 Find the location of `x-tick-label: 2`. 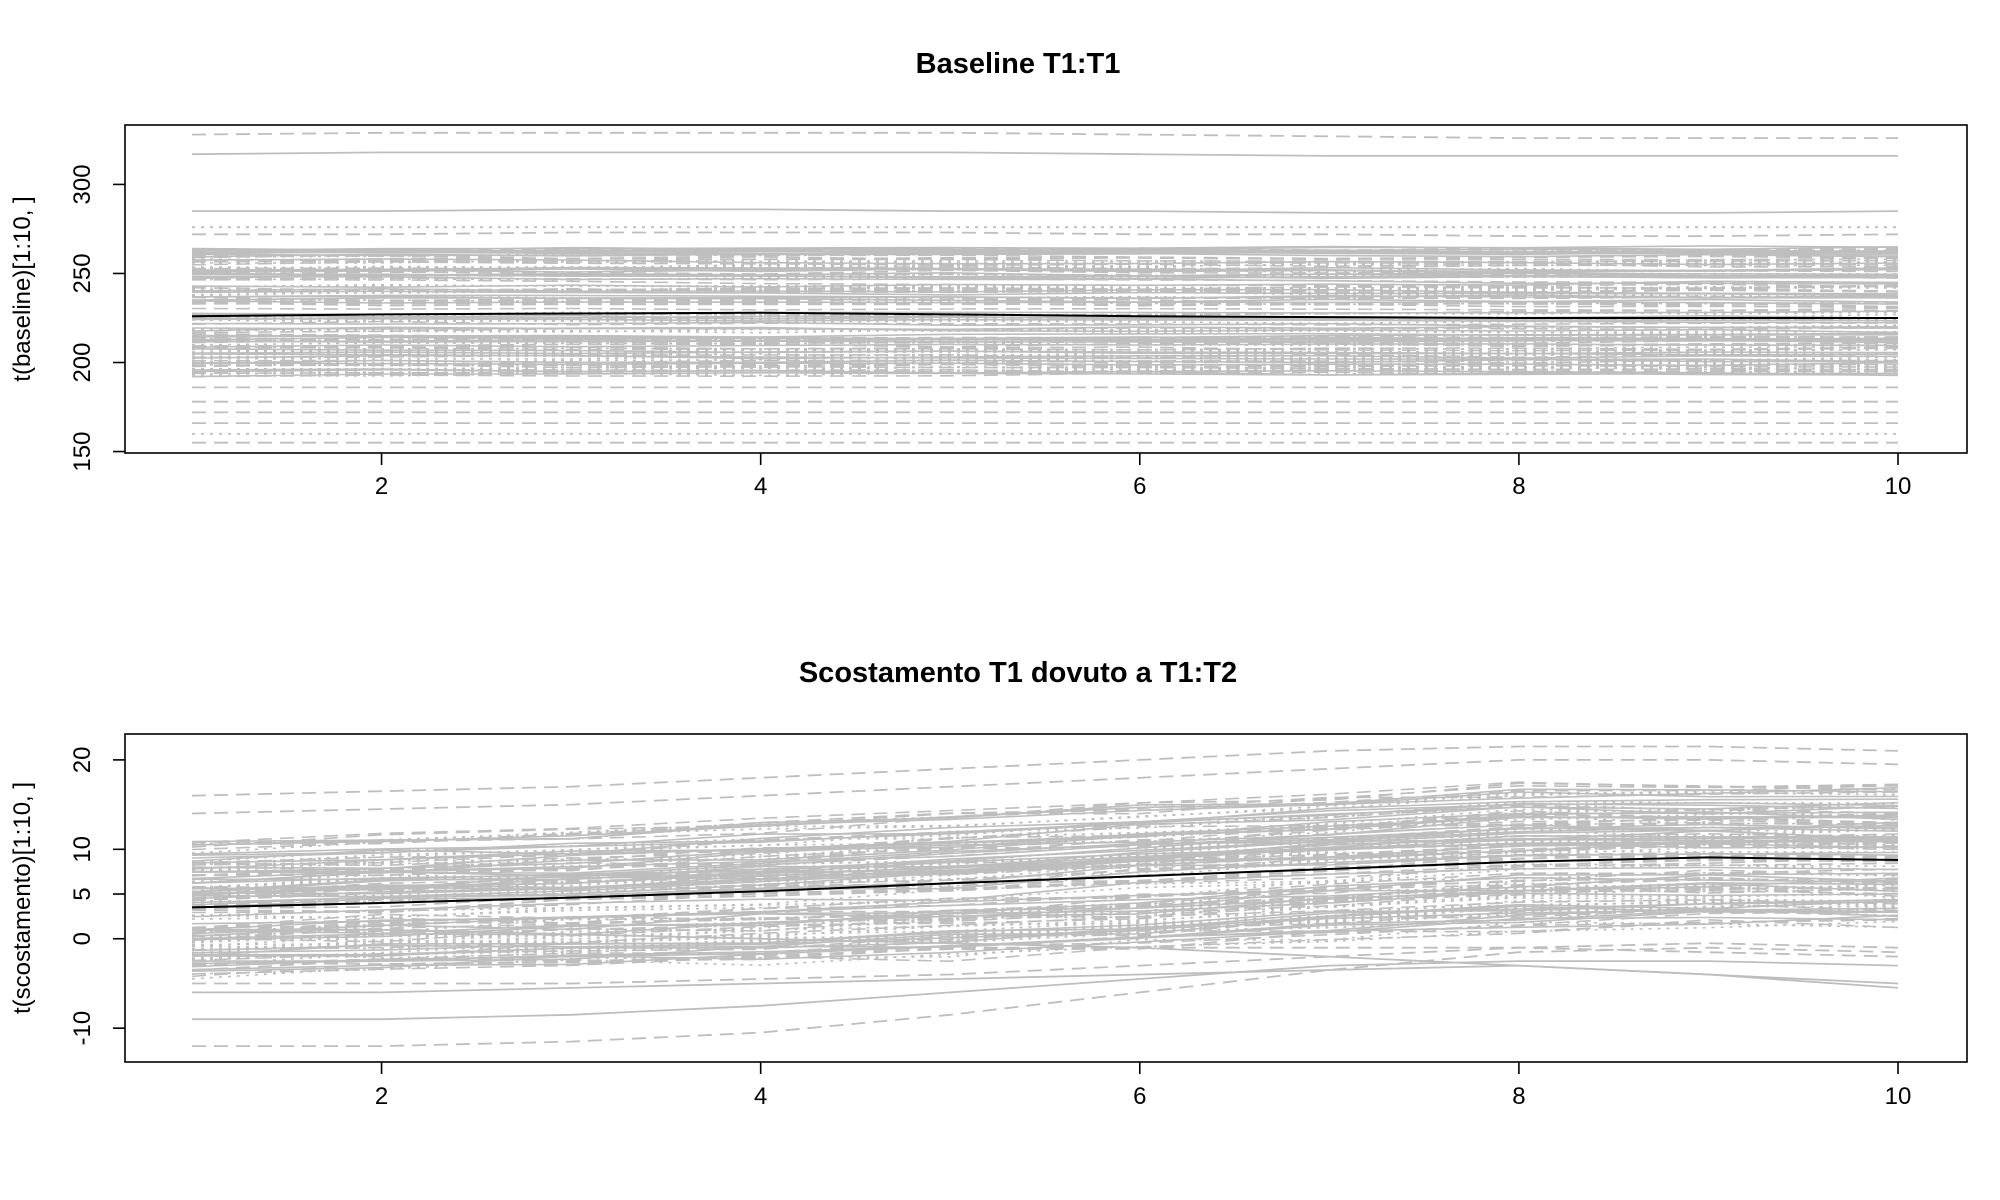

x-tick-label: 2 is located at coordinates (381, 1096).